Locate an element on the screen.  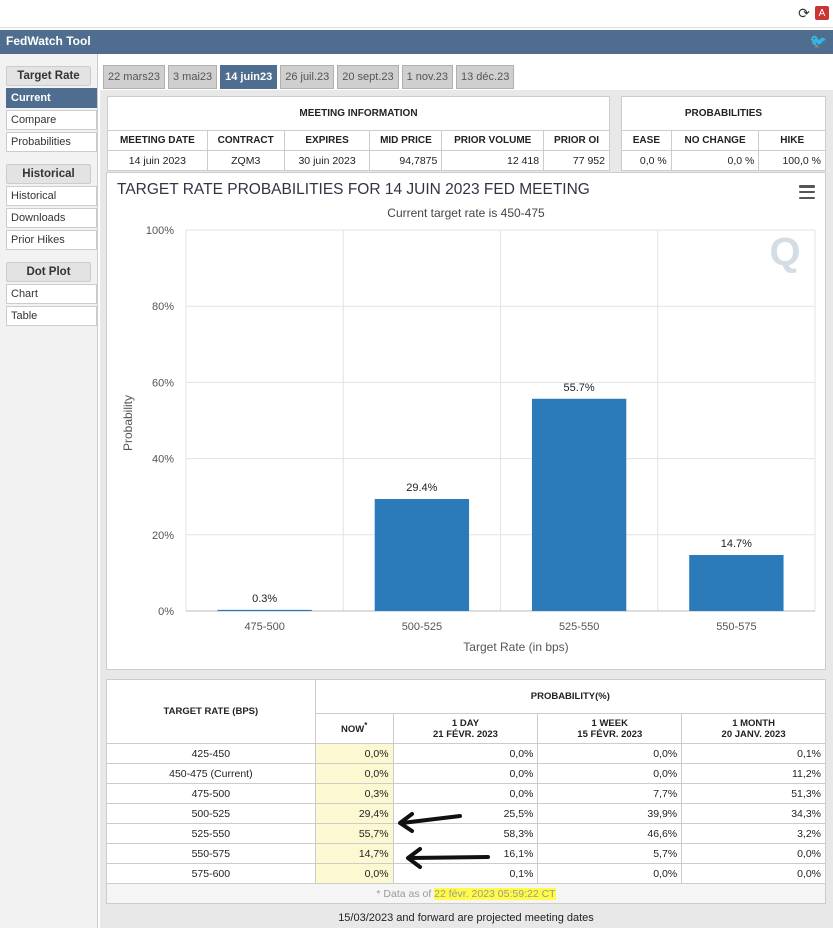
meeting-info-title: MEETING INFORMATION is located at coordinates (358, 113).